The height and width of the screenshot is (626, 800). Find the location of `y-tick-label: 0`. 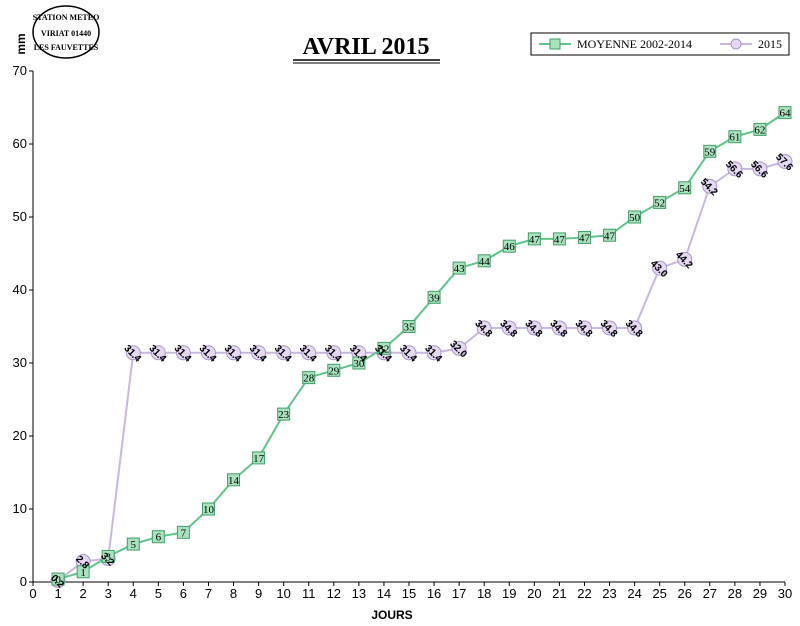

y-tick-label: 0 is located at coordinates (23, 581).